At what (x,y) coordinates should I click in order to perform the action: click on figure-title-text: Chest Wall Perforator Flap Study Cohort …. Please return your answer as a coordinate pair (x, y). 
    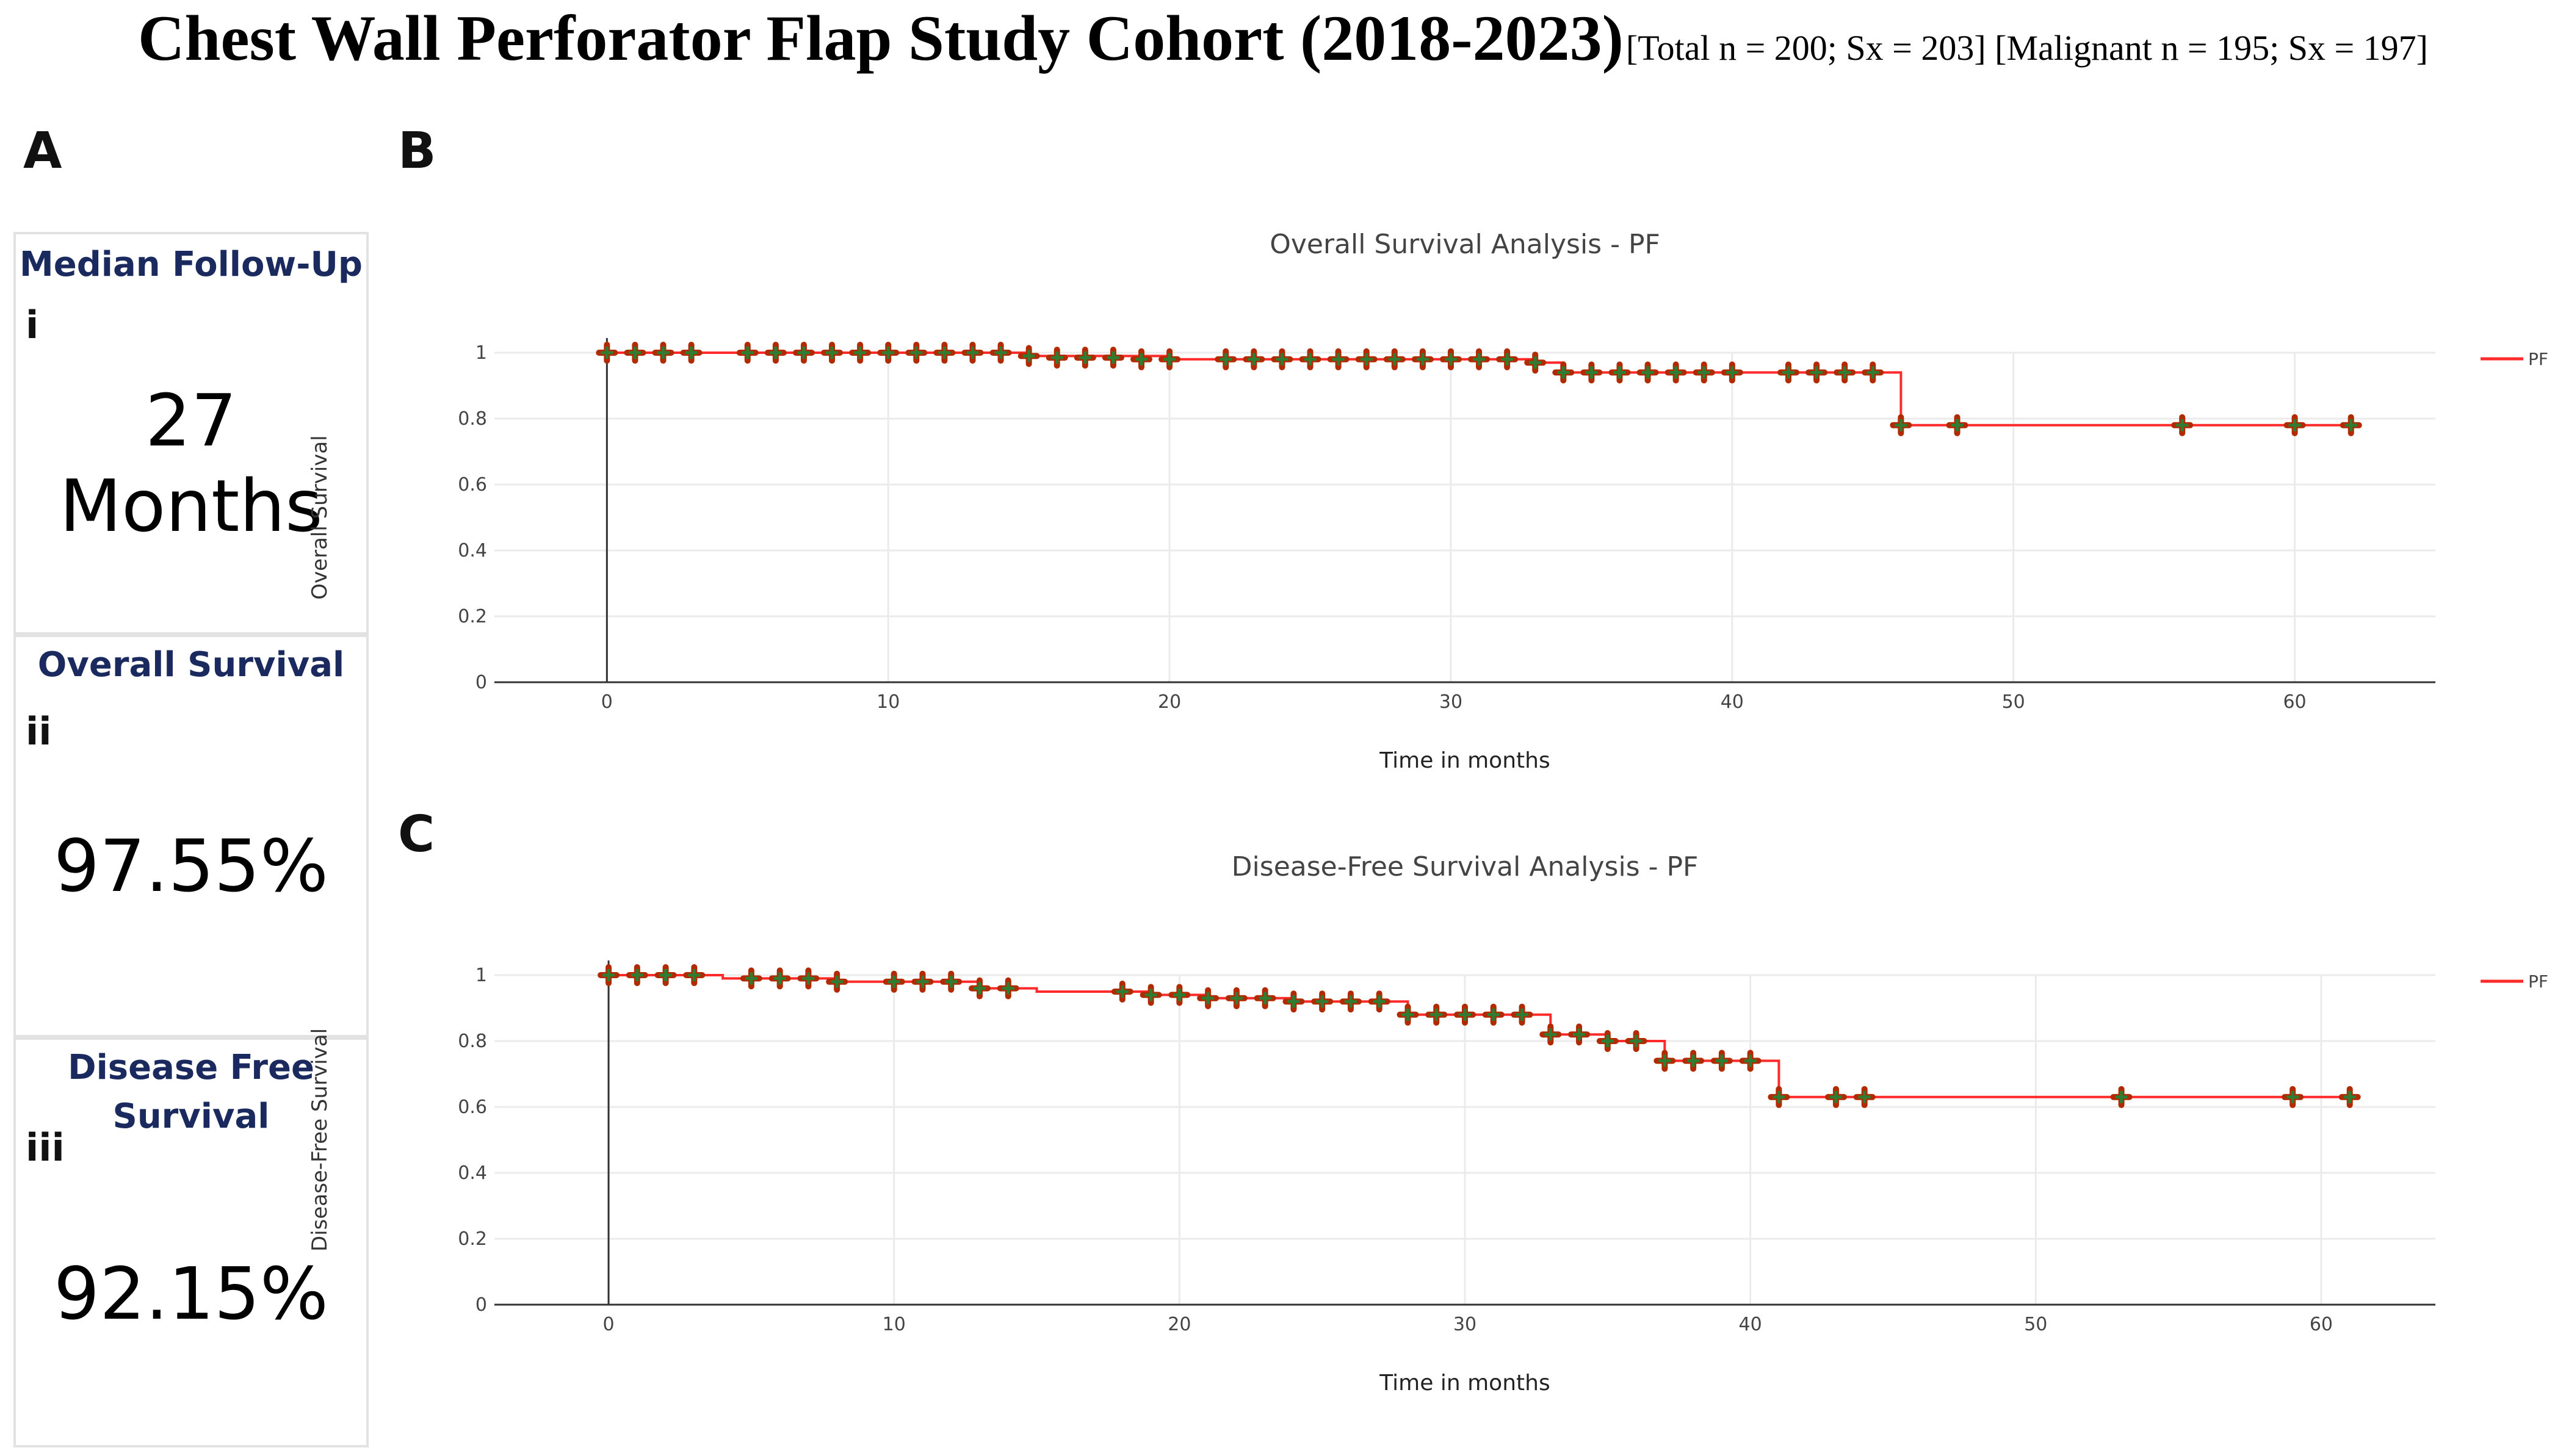
    Looking at the image, I should click on (880, 38).